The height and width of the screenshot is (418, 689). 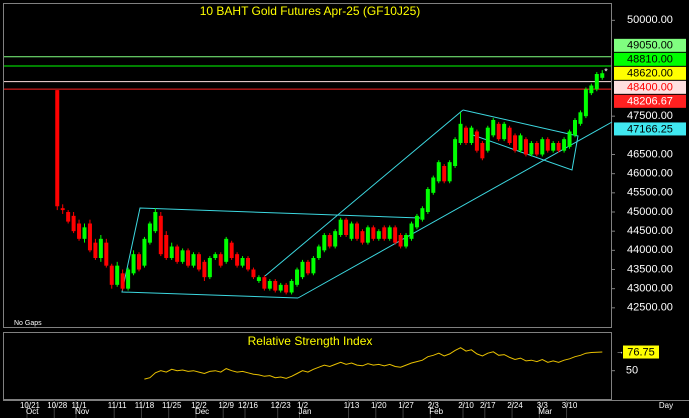 I want to click on month-label: Dec, so click(x=202, y=411).